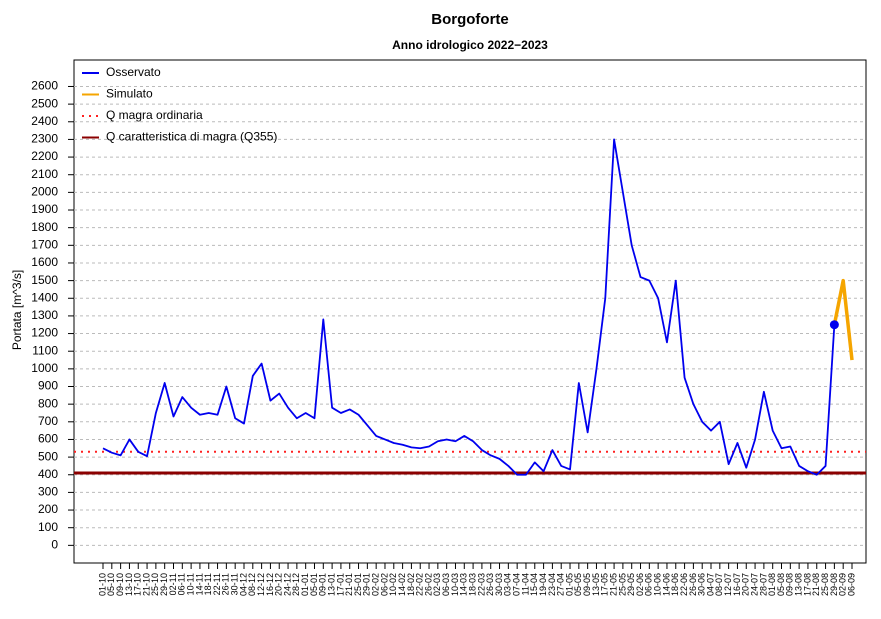 The height and width of the screenshot is (619, 881). What do you see at coordinates (702, 584) in the screenshot?
I see `x-tick-label: 30-06` at bounding box center [702, 584].